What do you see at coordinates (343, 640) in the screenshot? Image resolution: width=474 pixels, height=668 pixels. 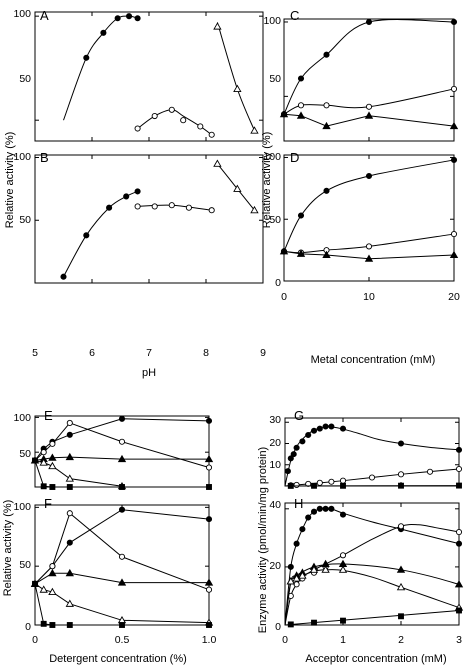 I see `tick-label-acceptor-1: 1` at bounding box center [343, 640].